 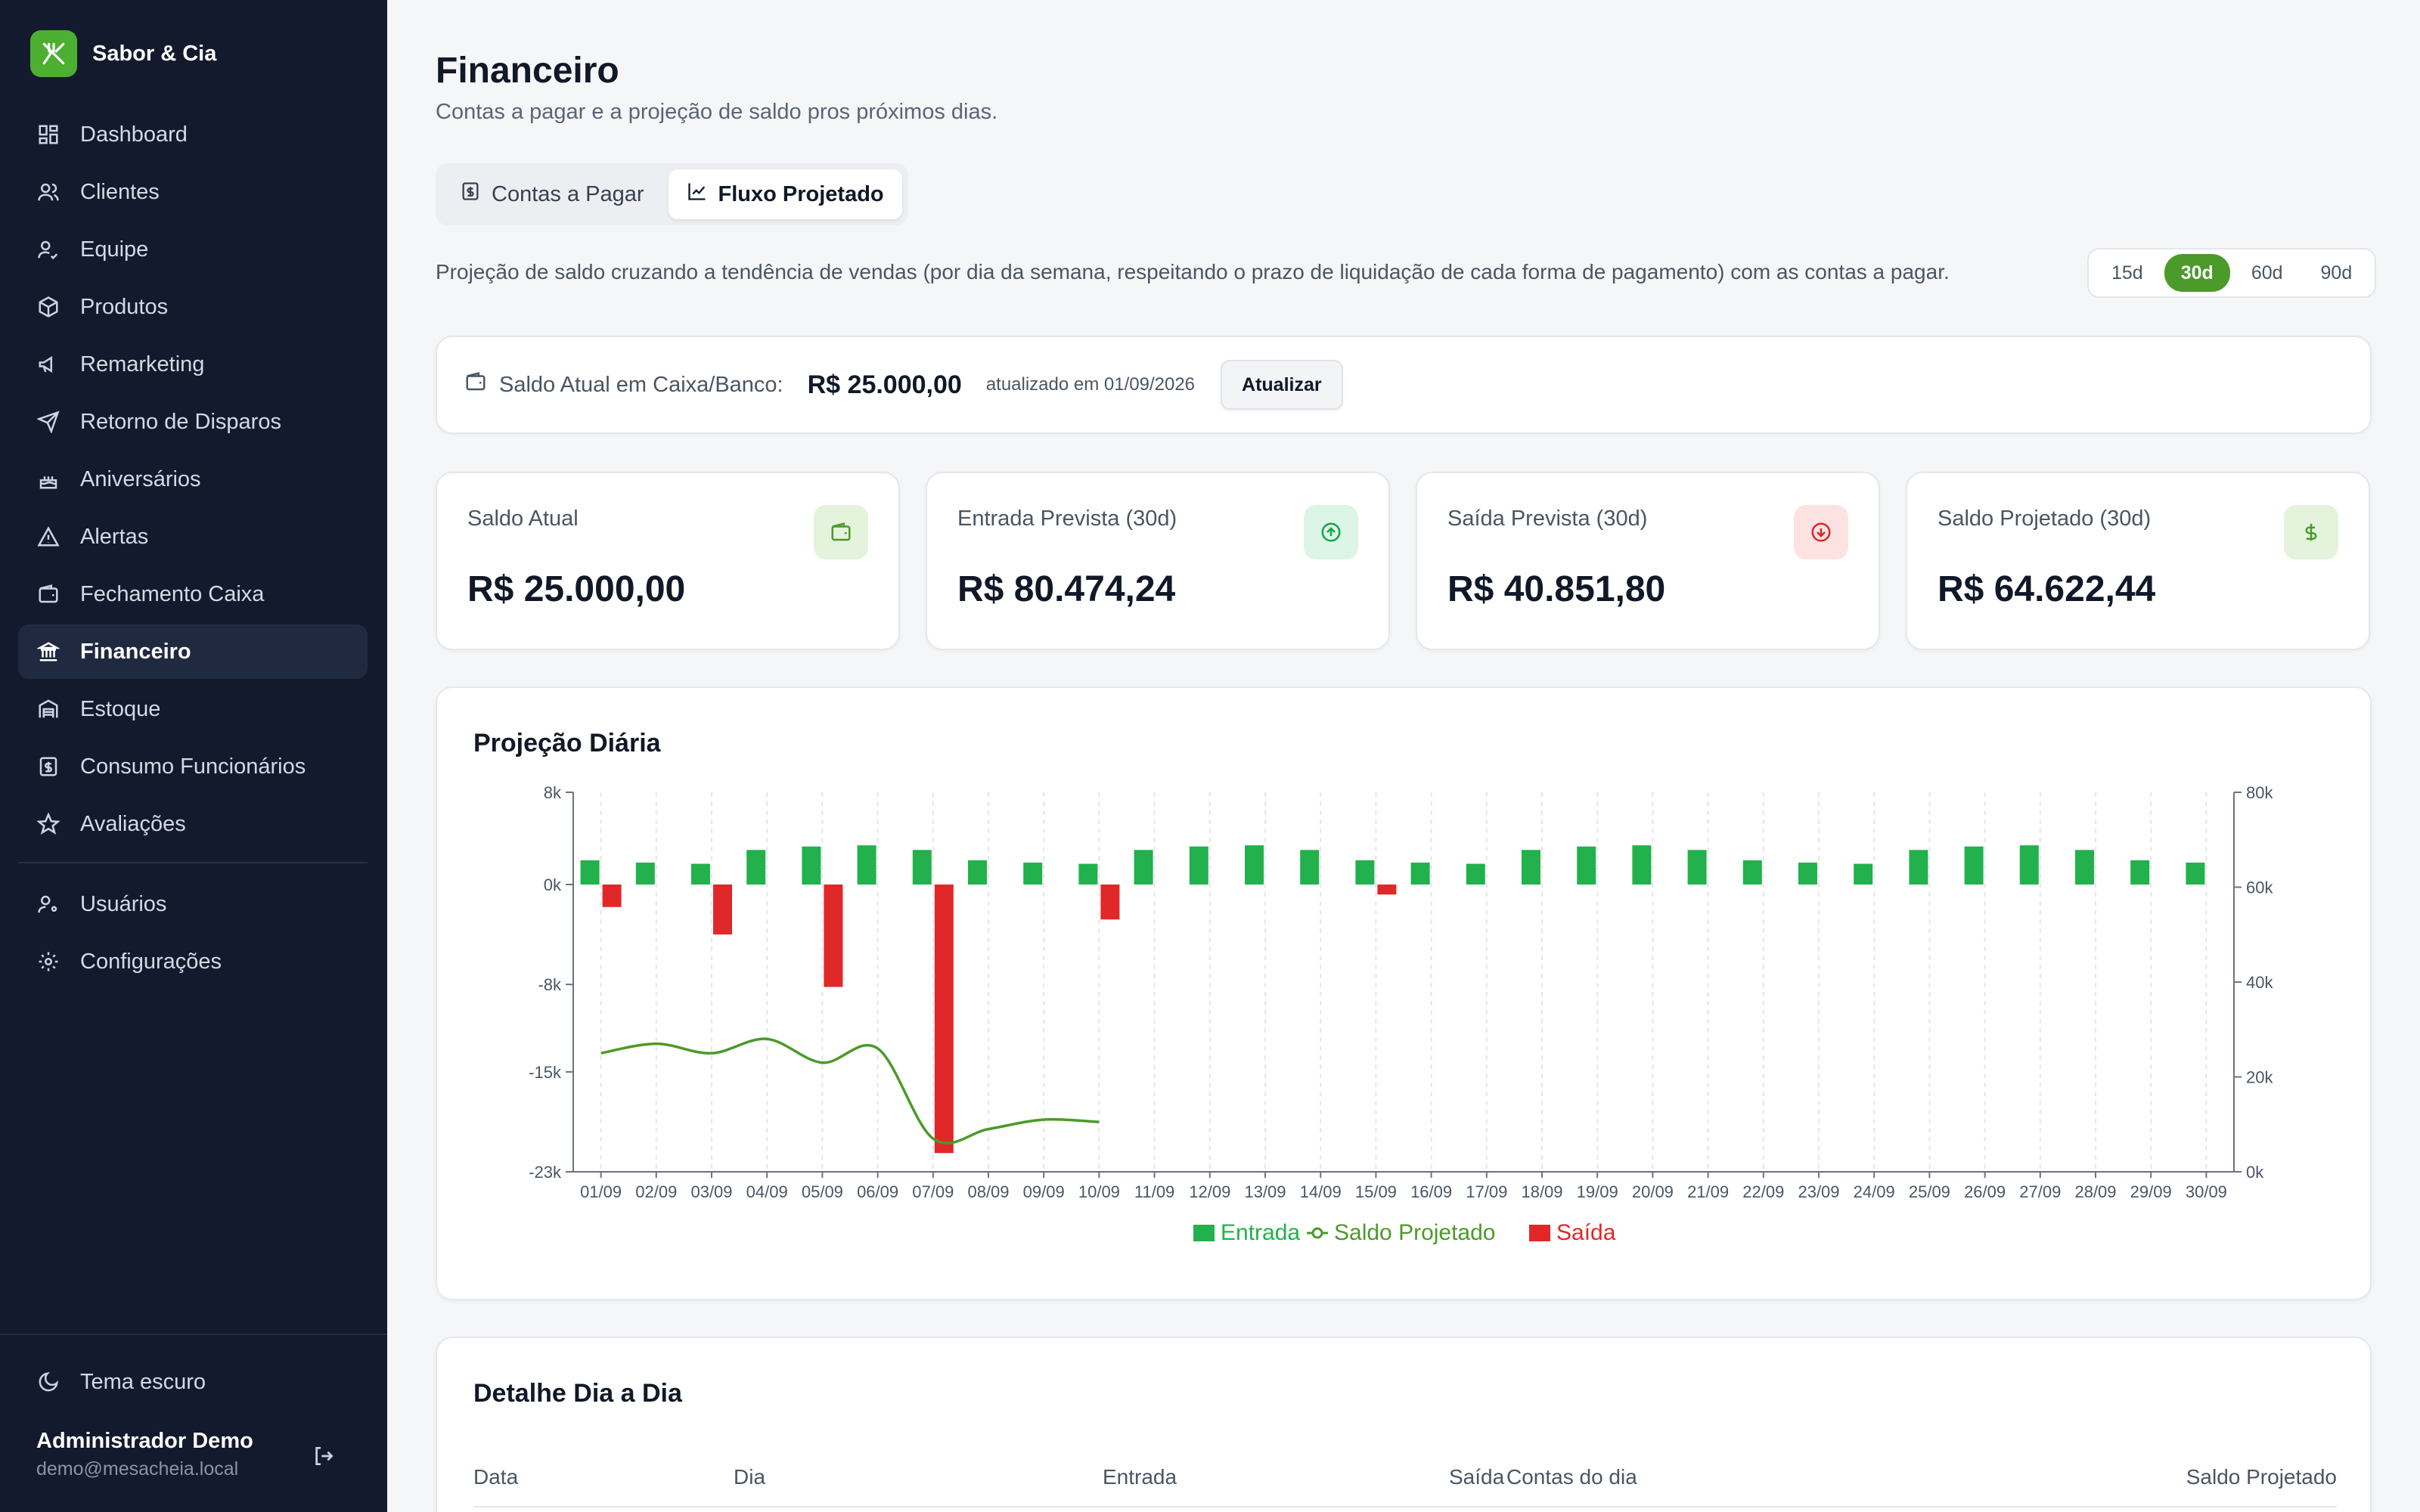 I want to click on dollar-doc-icon, so click(x=470, y=195).